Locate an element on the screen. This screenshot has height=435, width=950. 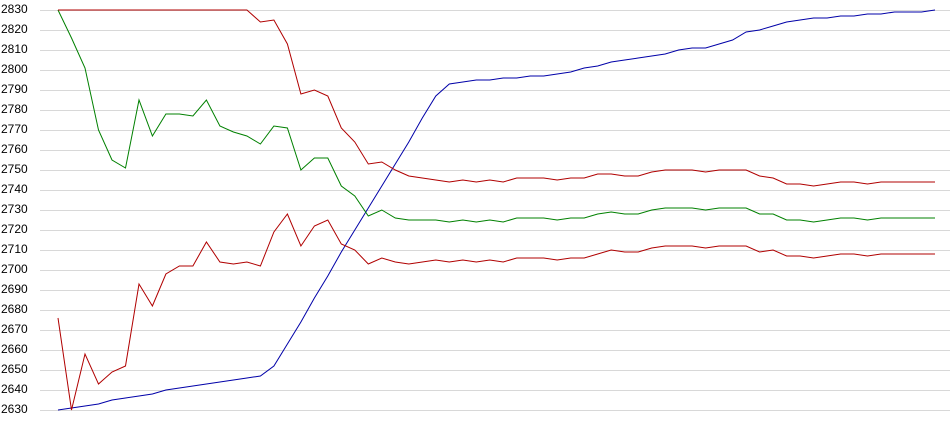
y-tick-label: 2810 is located at coordinates (14, 49).